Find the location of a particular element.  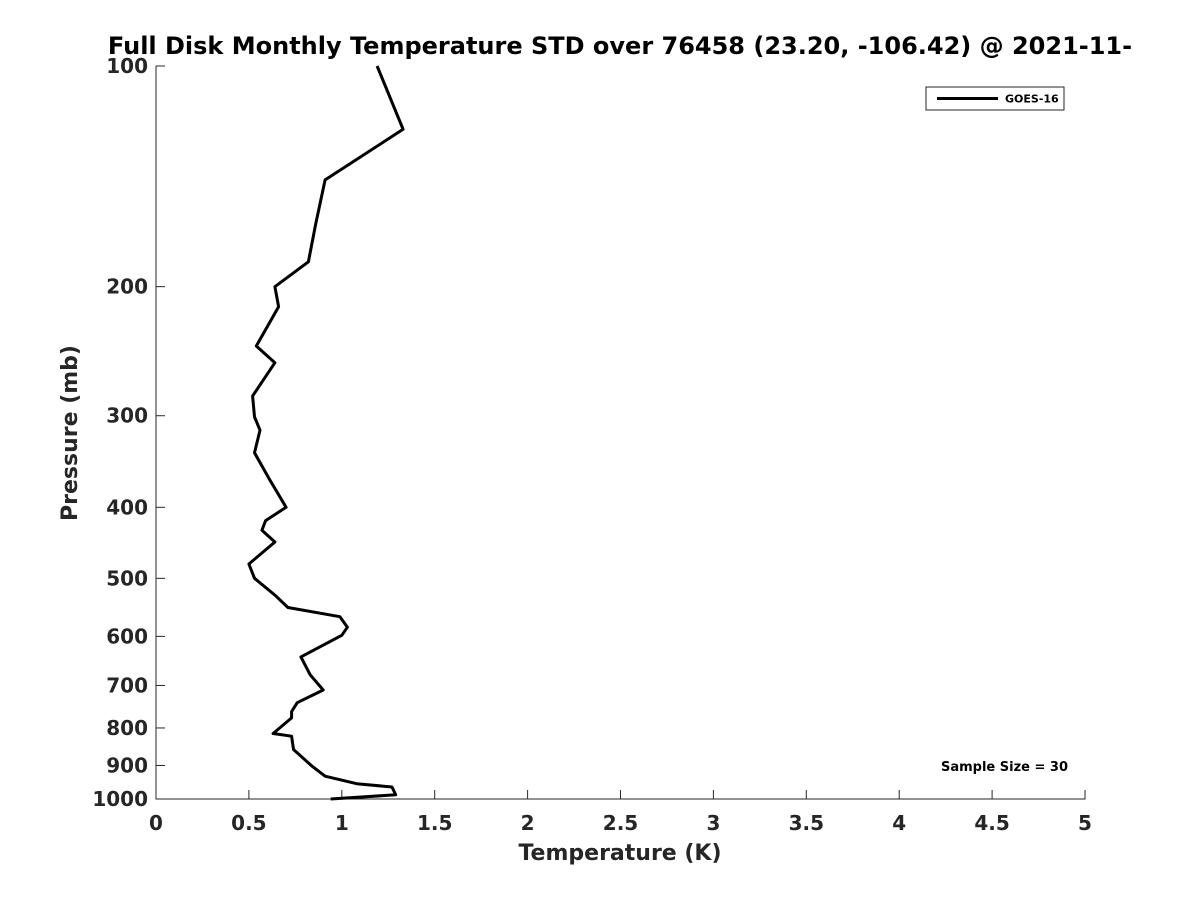

x-tick-label: 0.5 is located at coordinates (248, 823).